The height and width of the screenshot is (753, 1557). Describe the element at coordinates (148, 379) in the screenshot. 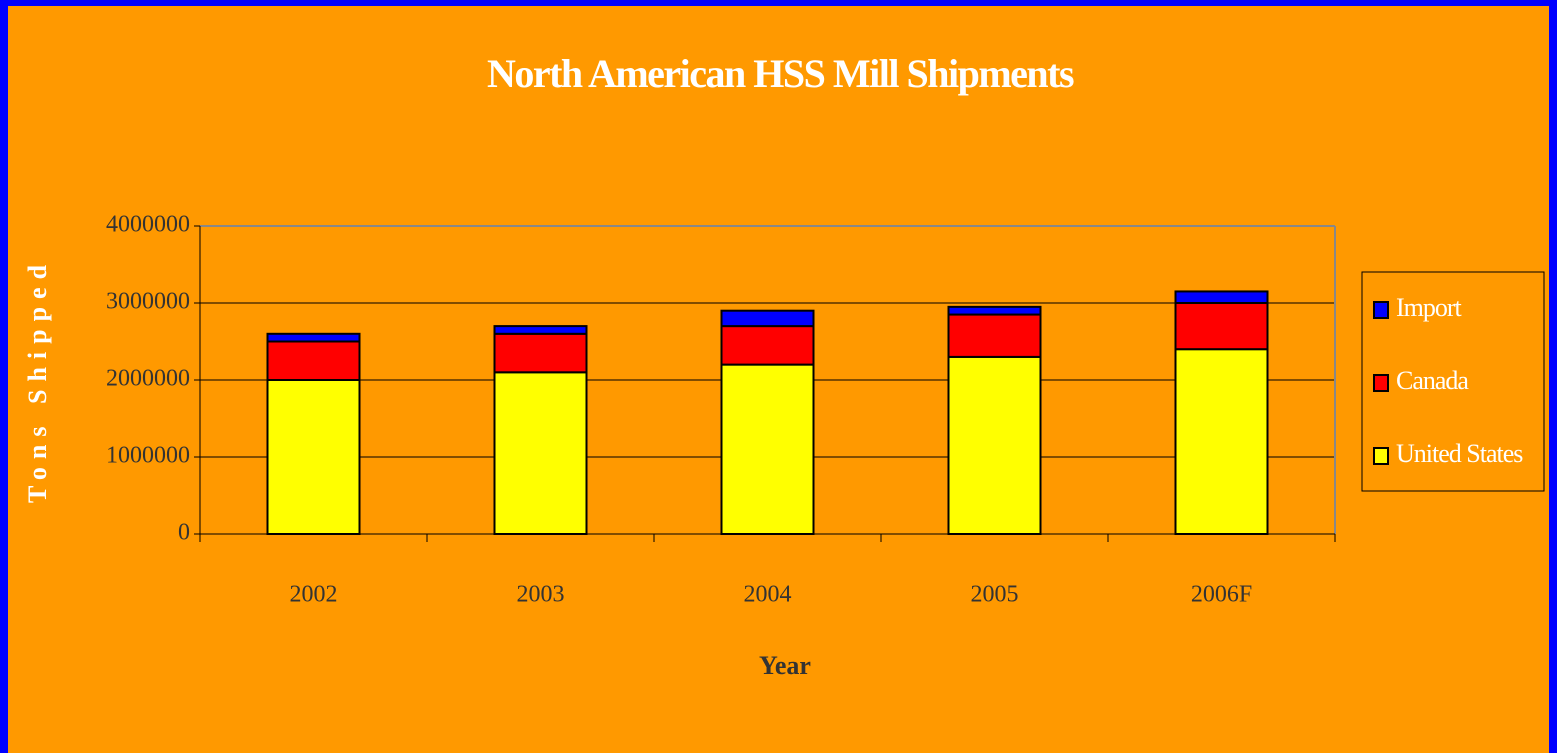

I see `y-tick-label: 2000000` at that location.